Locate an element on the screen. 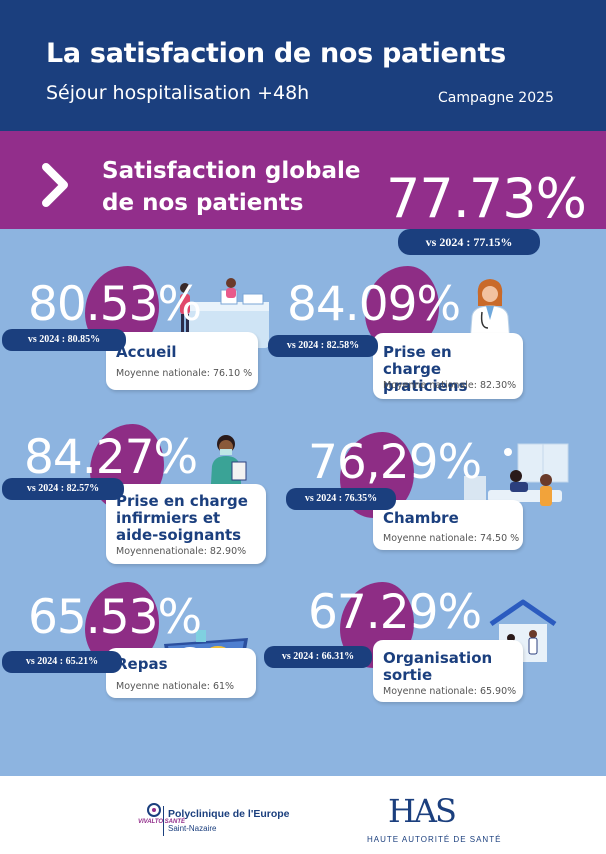 This screenshot has height=854, width=606. chambre-card: Chambre Moyenne nationale: 74.50 % is located at coordinates (448, 525).